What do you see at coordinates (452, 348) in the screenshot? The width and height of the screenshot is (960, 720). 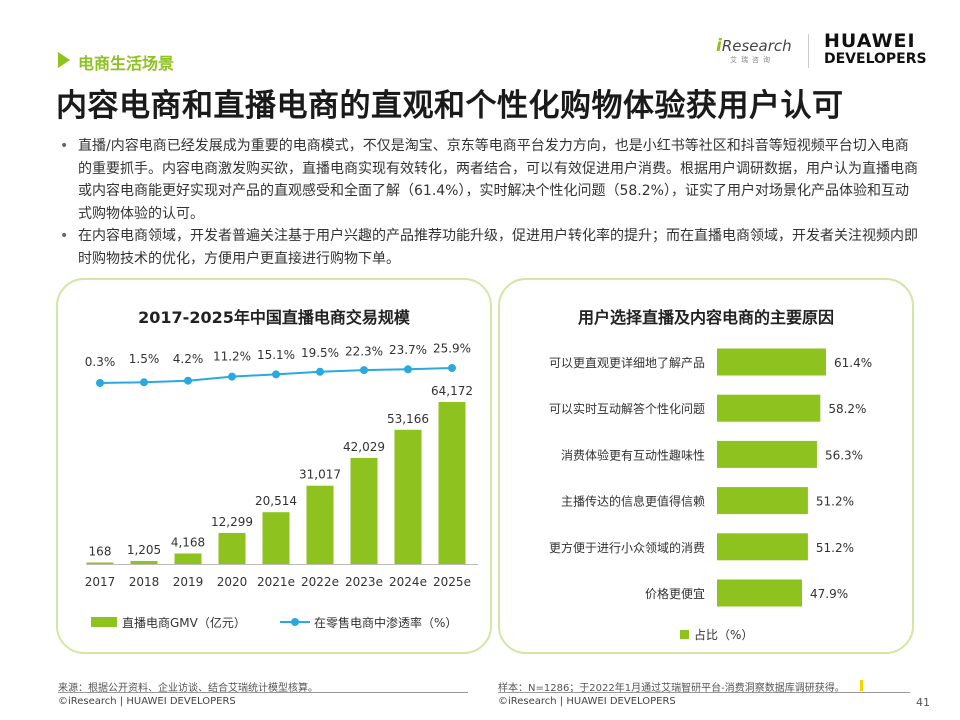 I see `penetration-data-label: 25.9%` at bounding box center [452, 348].